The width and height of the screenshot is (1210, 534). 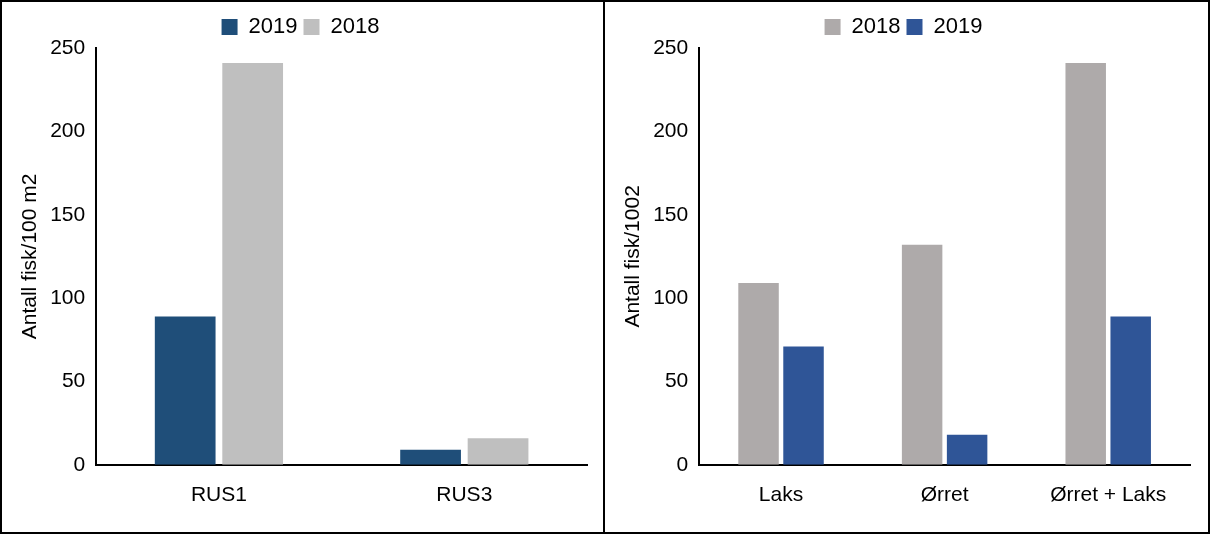 I want to click on y-axis-title: Antall fisk/1002, so click(x=632, y=256).